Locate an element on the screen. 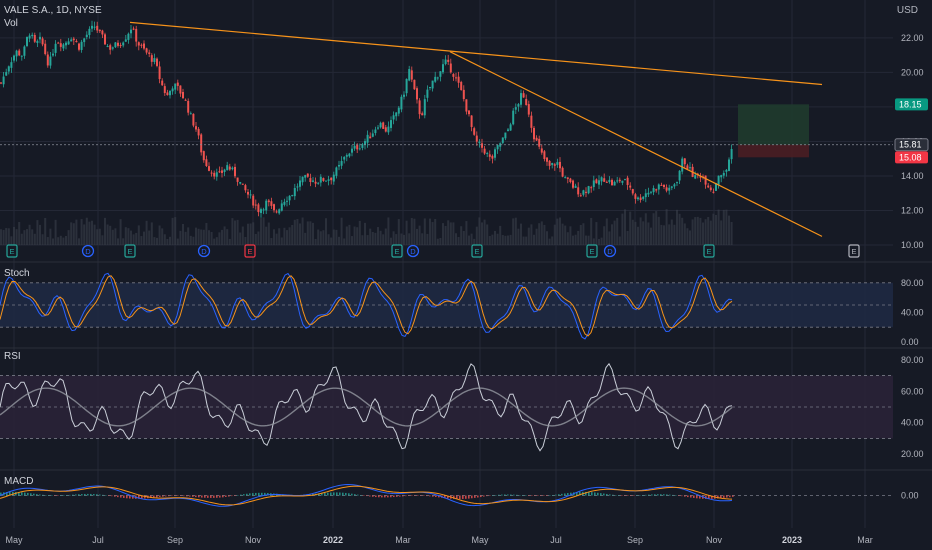  volume-bars is located at coordinates (366, 227).